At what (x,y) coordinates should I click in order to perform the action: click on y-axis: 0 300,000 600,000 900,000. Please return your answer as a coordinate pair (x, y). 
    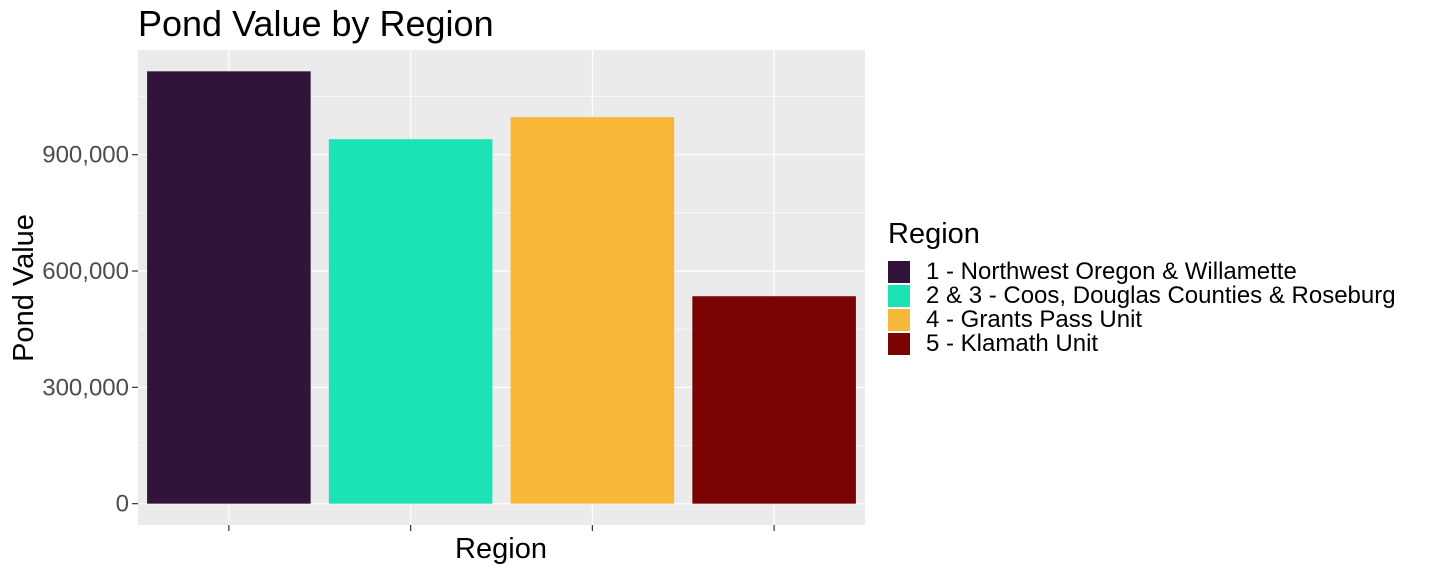
    Looking at the image, I should click on (90, 330).